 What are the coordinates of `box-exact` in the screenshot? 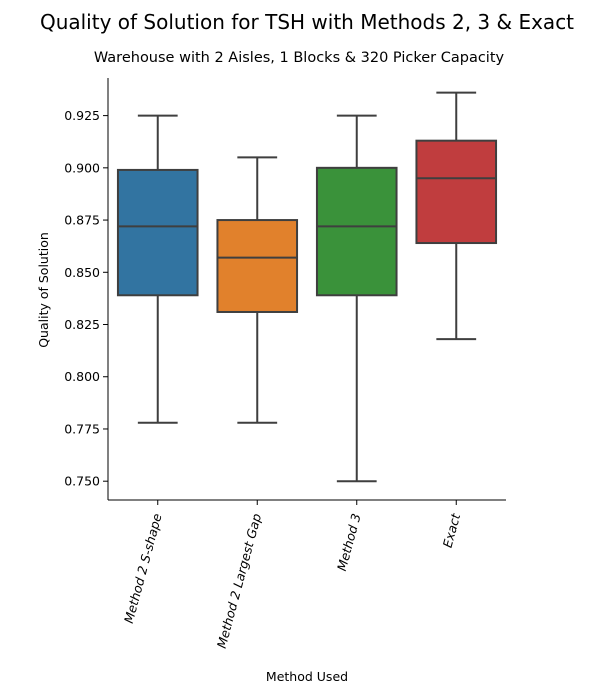 It's located at (456, 192).